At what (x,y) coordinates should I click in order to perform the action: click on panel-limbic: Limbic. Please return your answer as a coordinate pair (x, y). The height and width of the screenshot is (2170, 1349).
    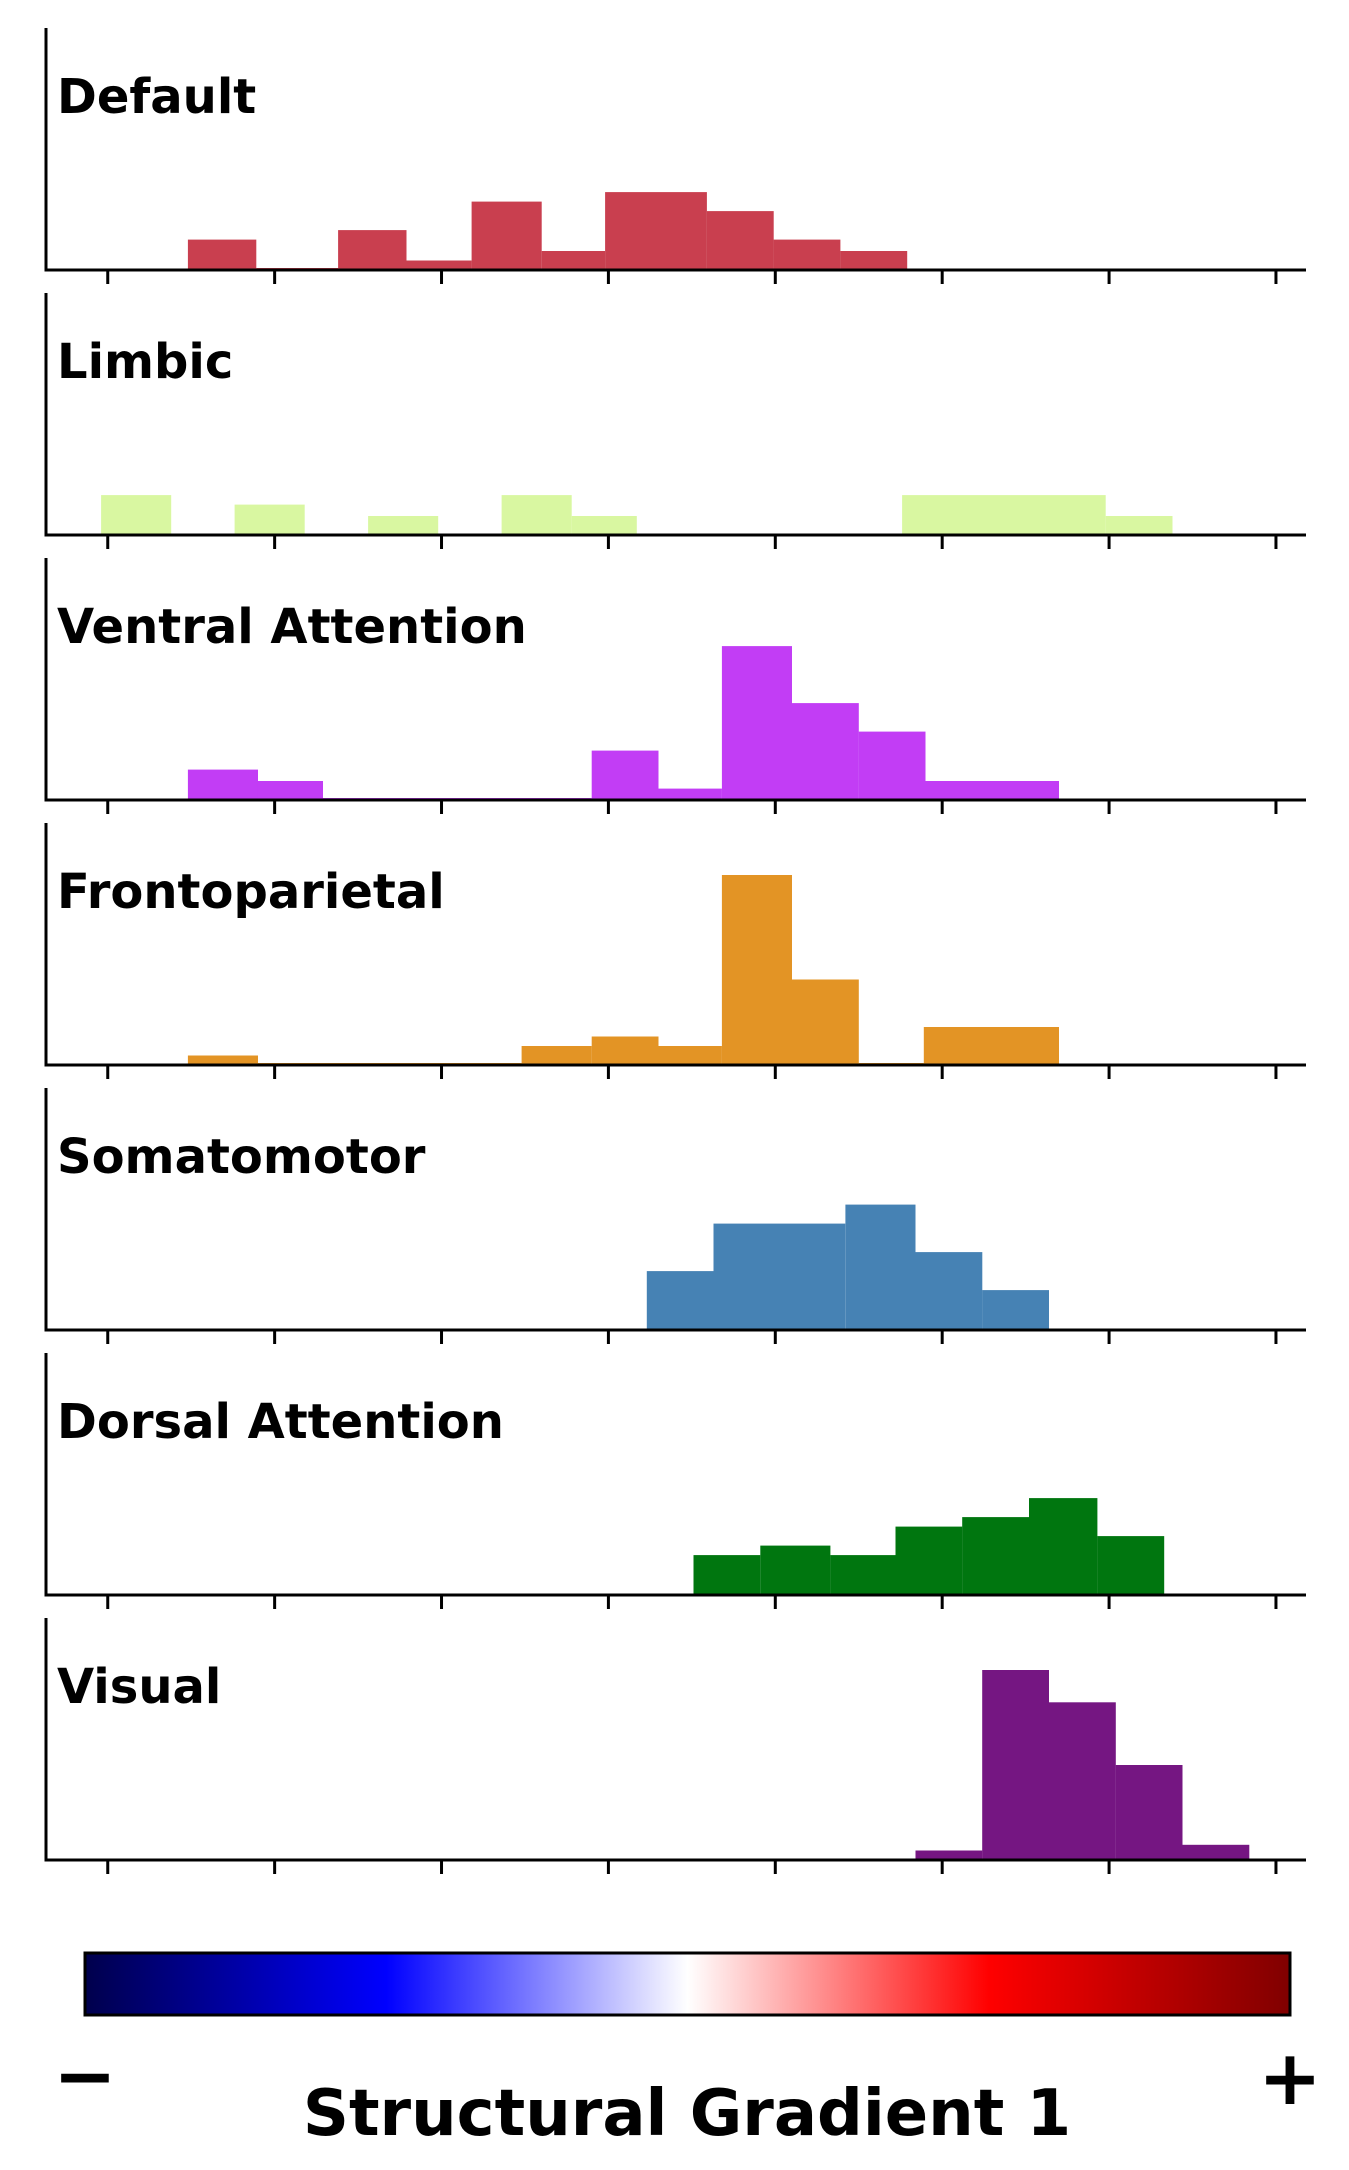
    Looking at the image, I should click on (675, 421).